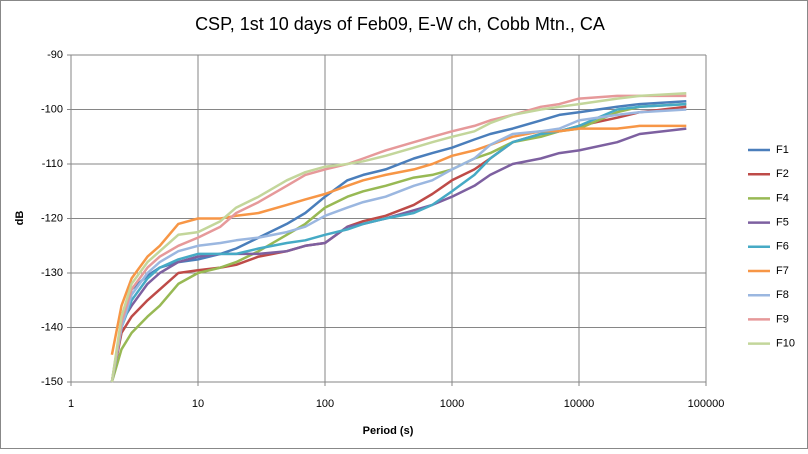  What do you see at coordinates (706, 404) in the screenshot?
I see `x-tick-label: 100000` at bounding box center [706, 404].